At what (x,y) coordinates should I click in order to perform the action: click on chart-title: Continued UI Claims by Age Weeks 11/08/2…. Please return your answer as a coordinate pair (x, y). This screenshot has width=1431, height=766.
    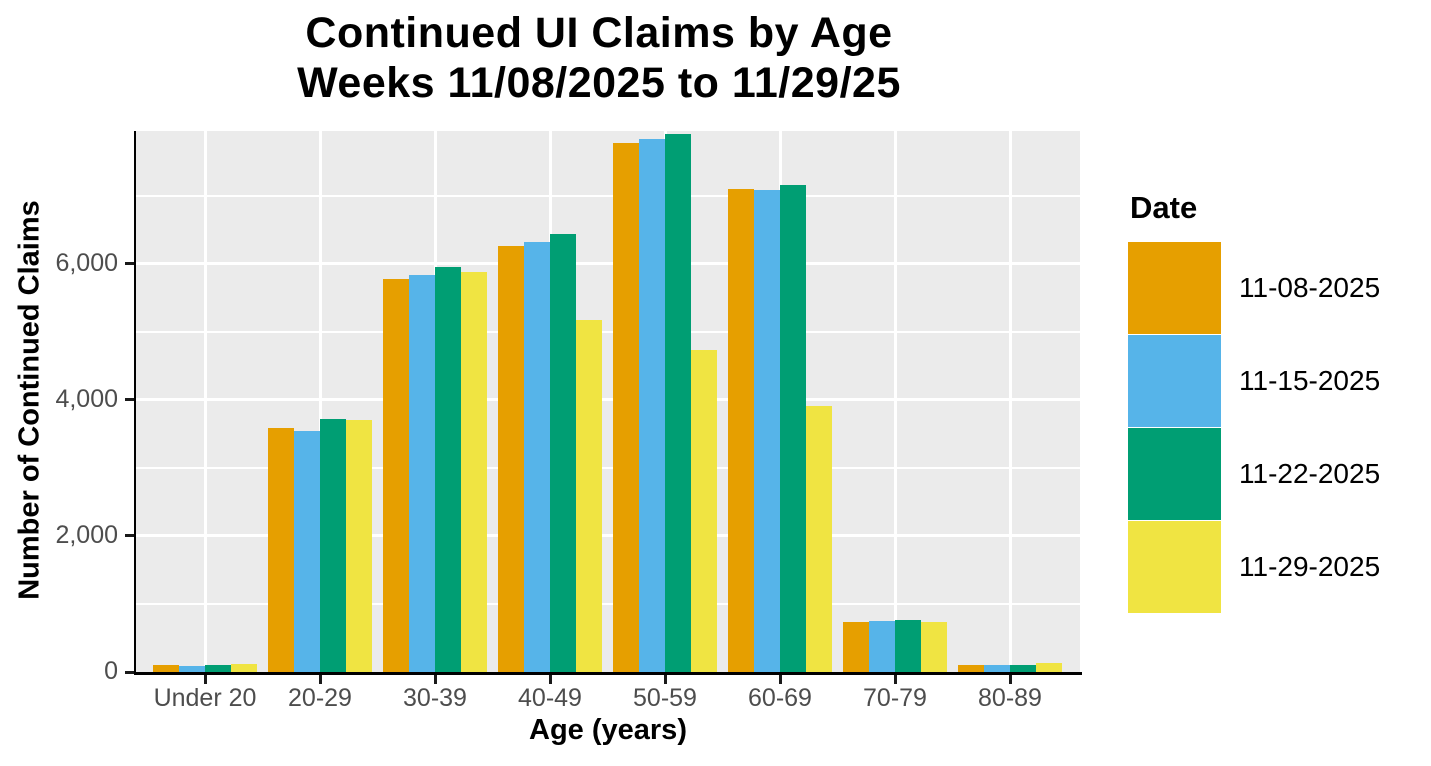
    Looking at the image, I should click on (599, 58).